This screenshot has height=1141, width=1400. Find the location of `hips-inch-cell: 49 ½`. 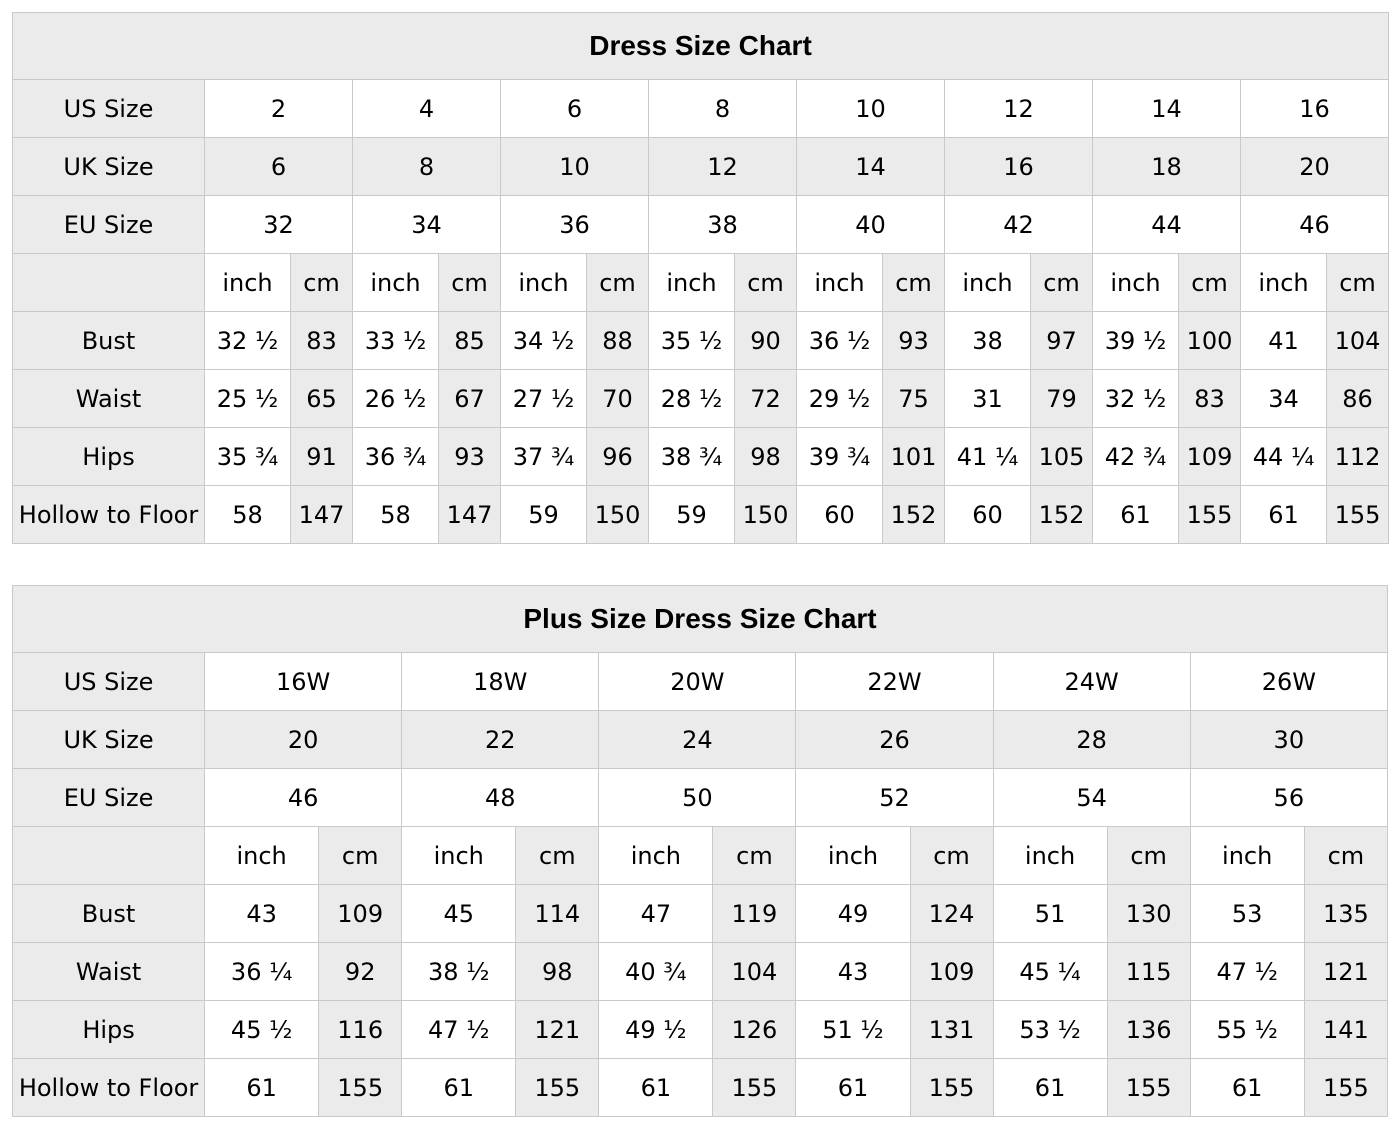

hips-inch-cell: 49 ½ is located at coordinates (656, 1029).